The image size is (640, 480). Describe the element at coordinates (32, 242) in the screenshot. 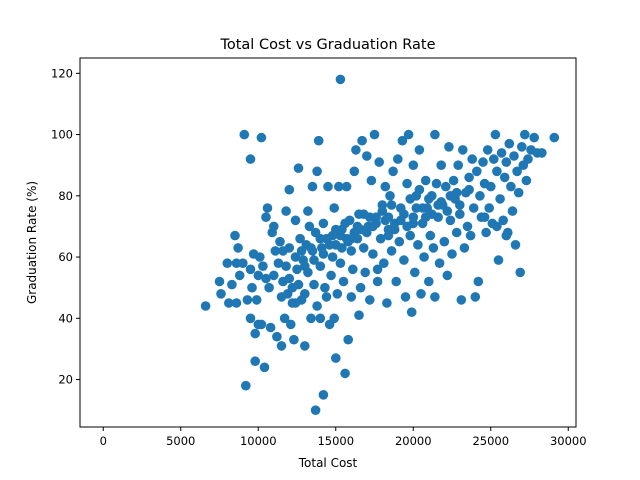

I see `y-axis-label: Graduation Rate (%)` at that location.